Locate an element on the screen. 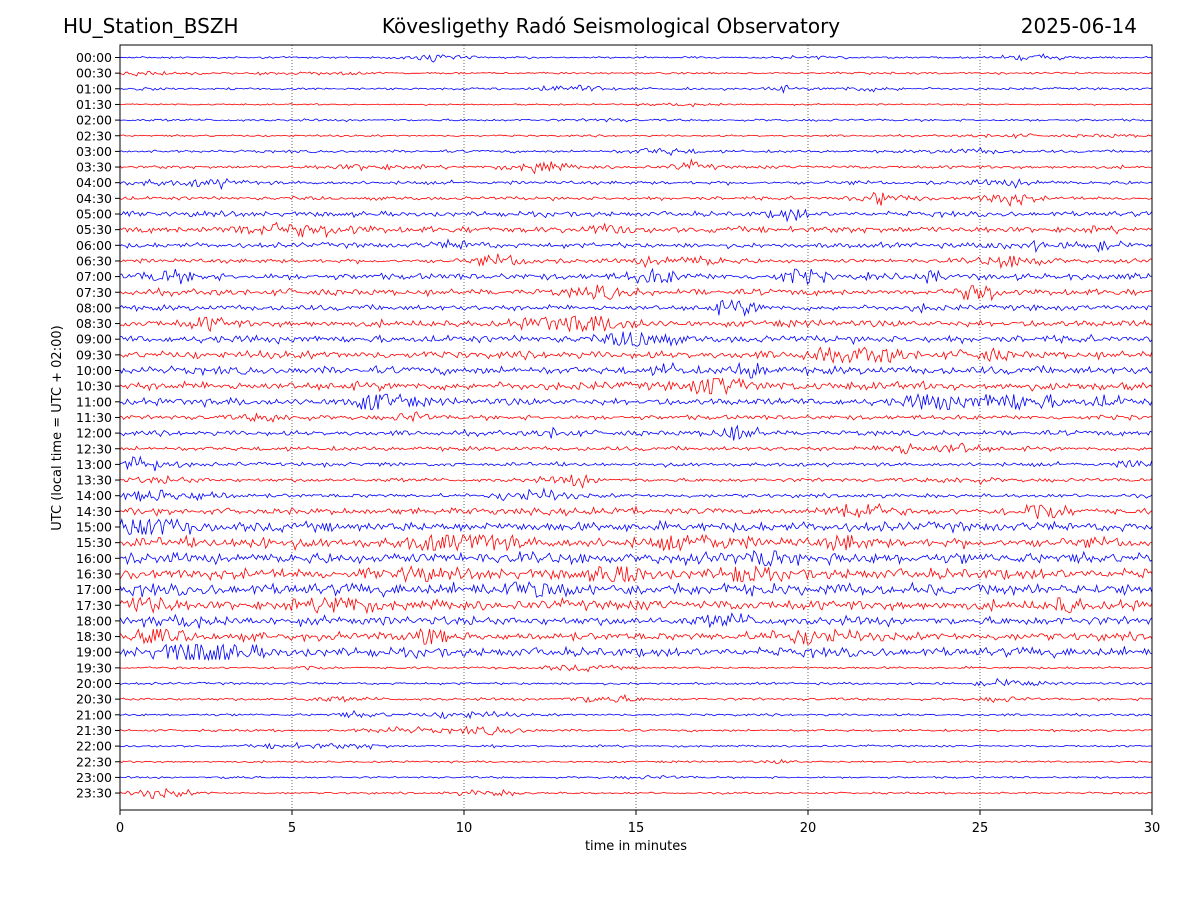  y-tick-label: 06:30 is located at coordinates (94, 260).